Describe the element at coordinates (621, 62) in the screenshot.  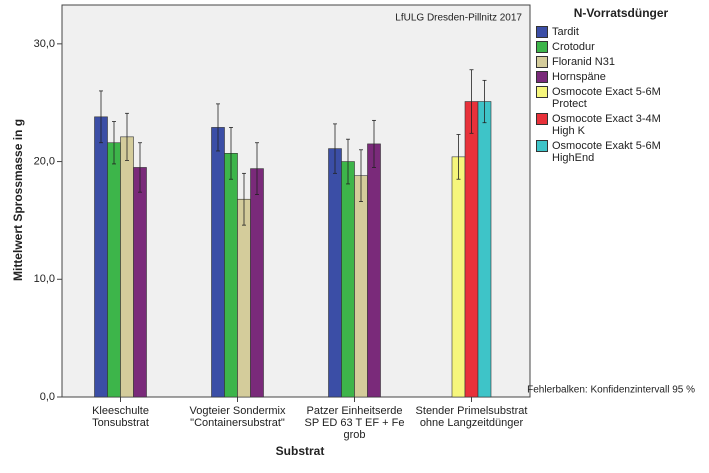
I see `legend-item: Floranid N31` at that location.